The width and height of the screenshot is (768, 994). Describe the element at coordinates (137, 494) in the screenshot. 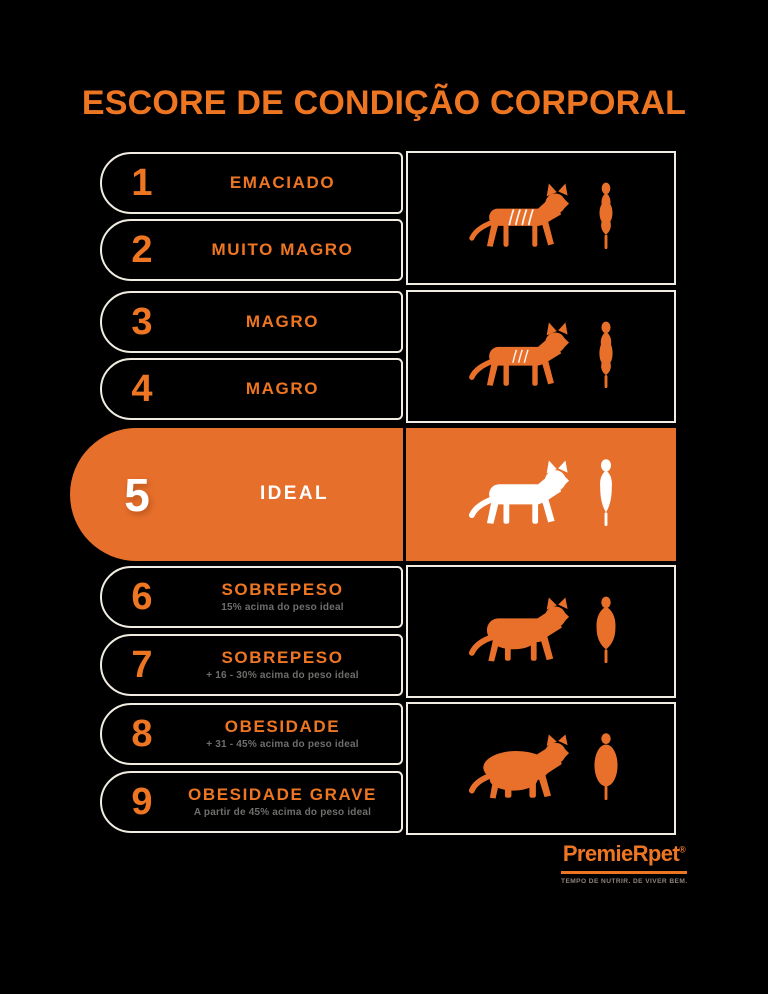

I see `score-number: 5` at that location.